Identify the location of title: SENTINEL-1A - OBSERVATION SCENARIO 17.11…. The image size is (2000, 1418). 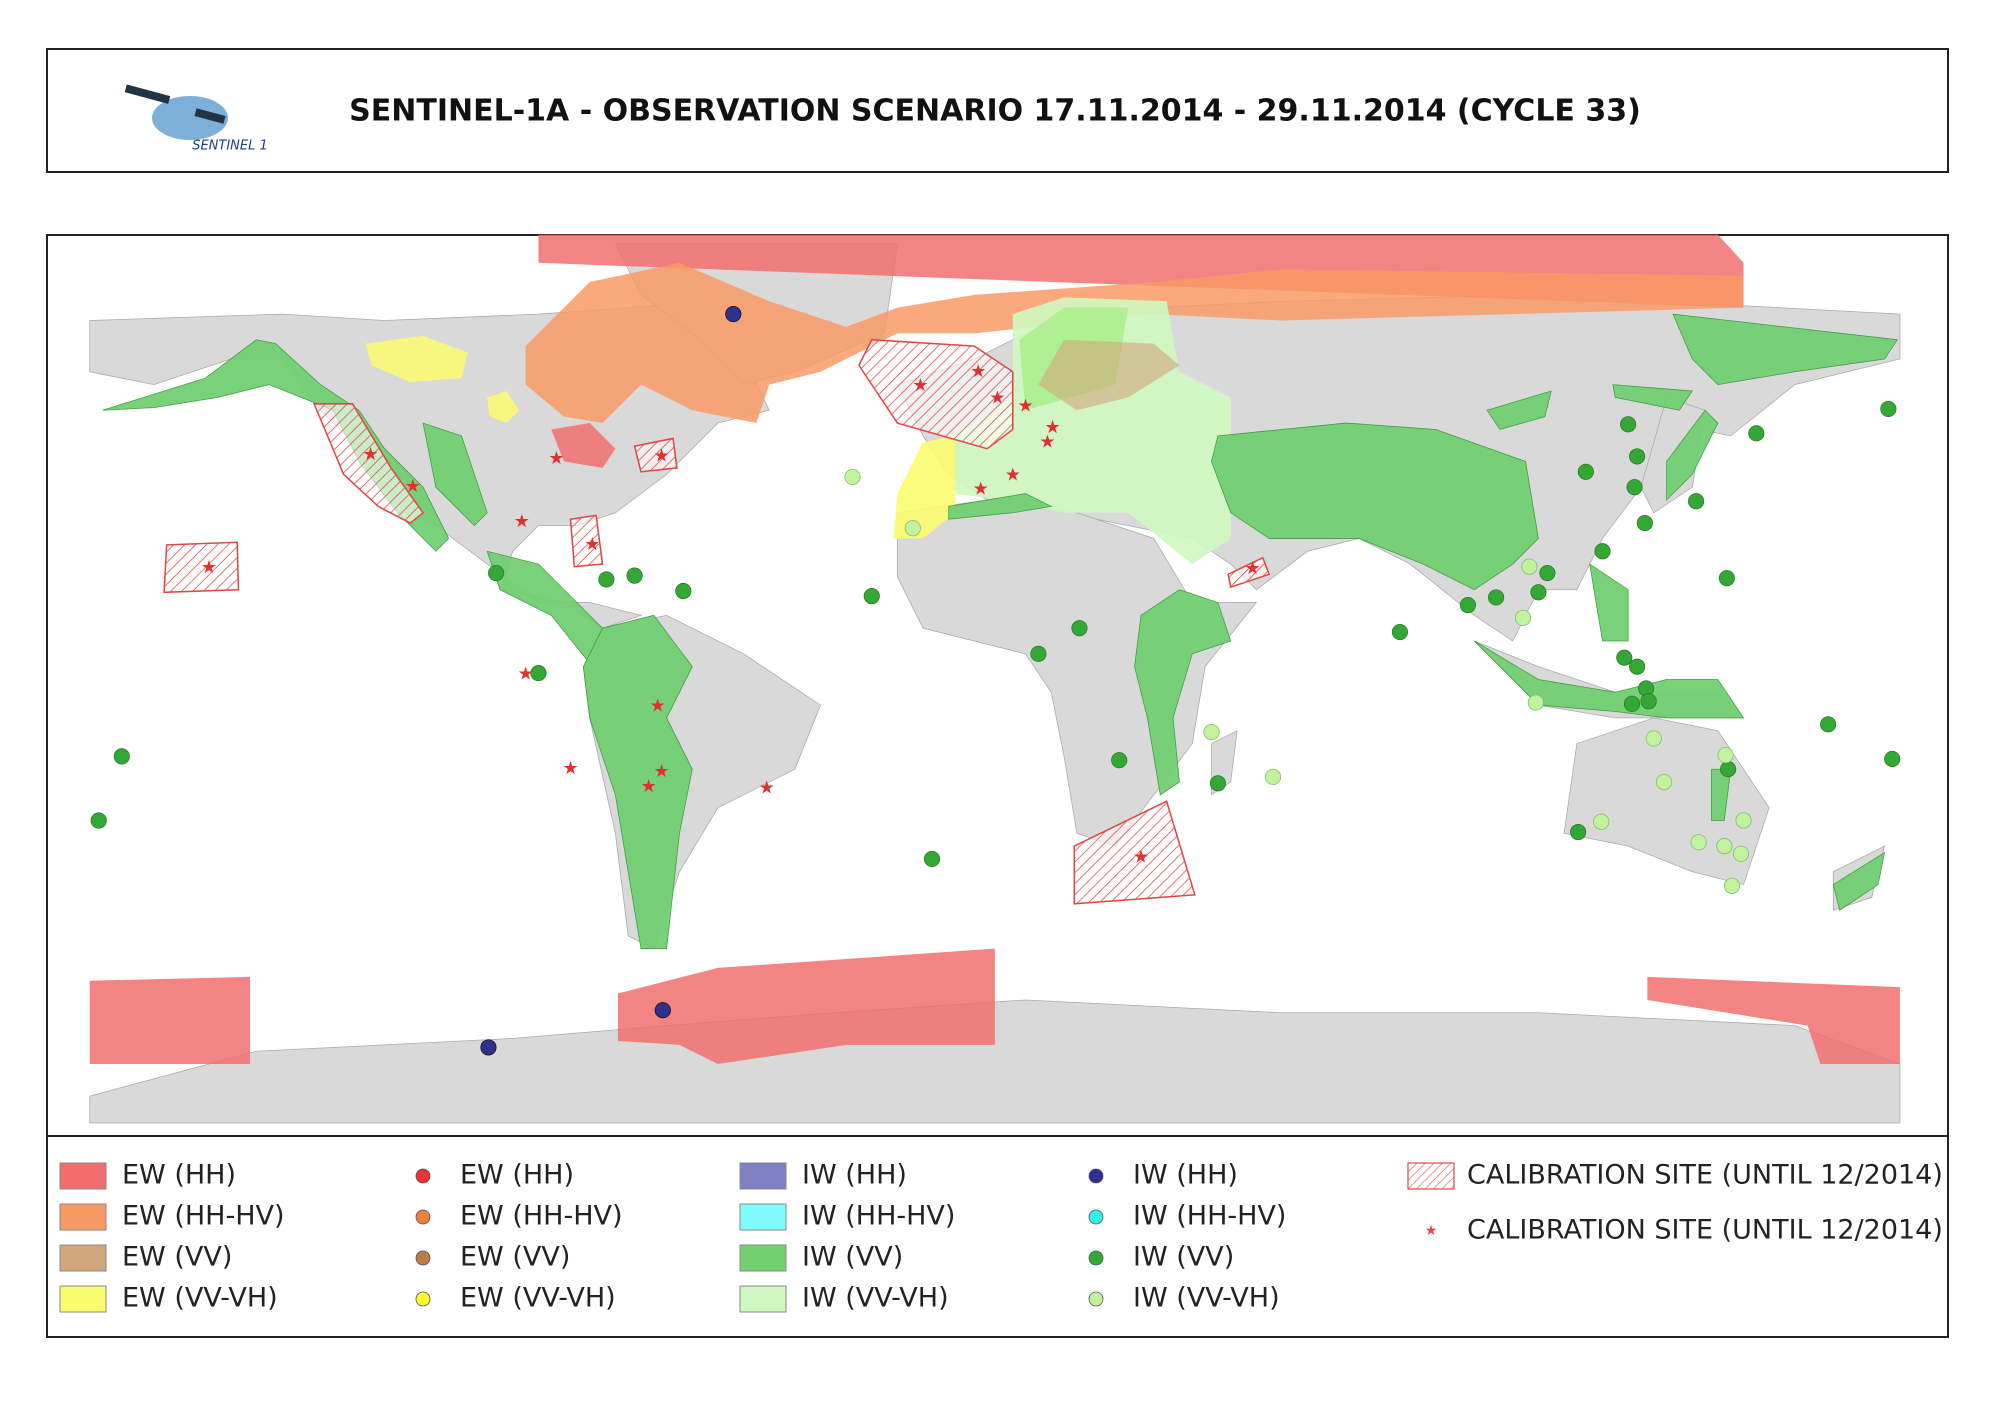
(995, 111).